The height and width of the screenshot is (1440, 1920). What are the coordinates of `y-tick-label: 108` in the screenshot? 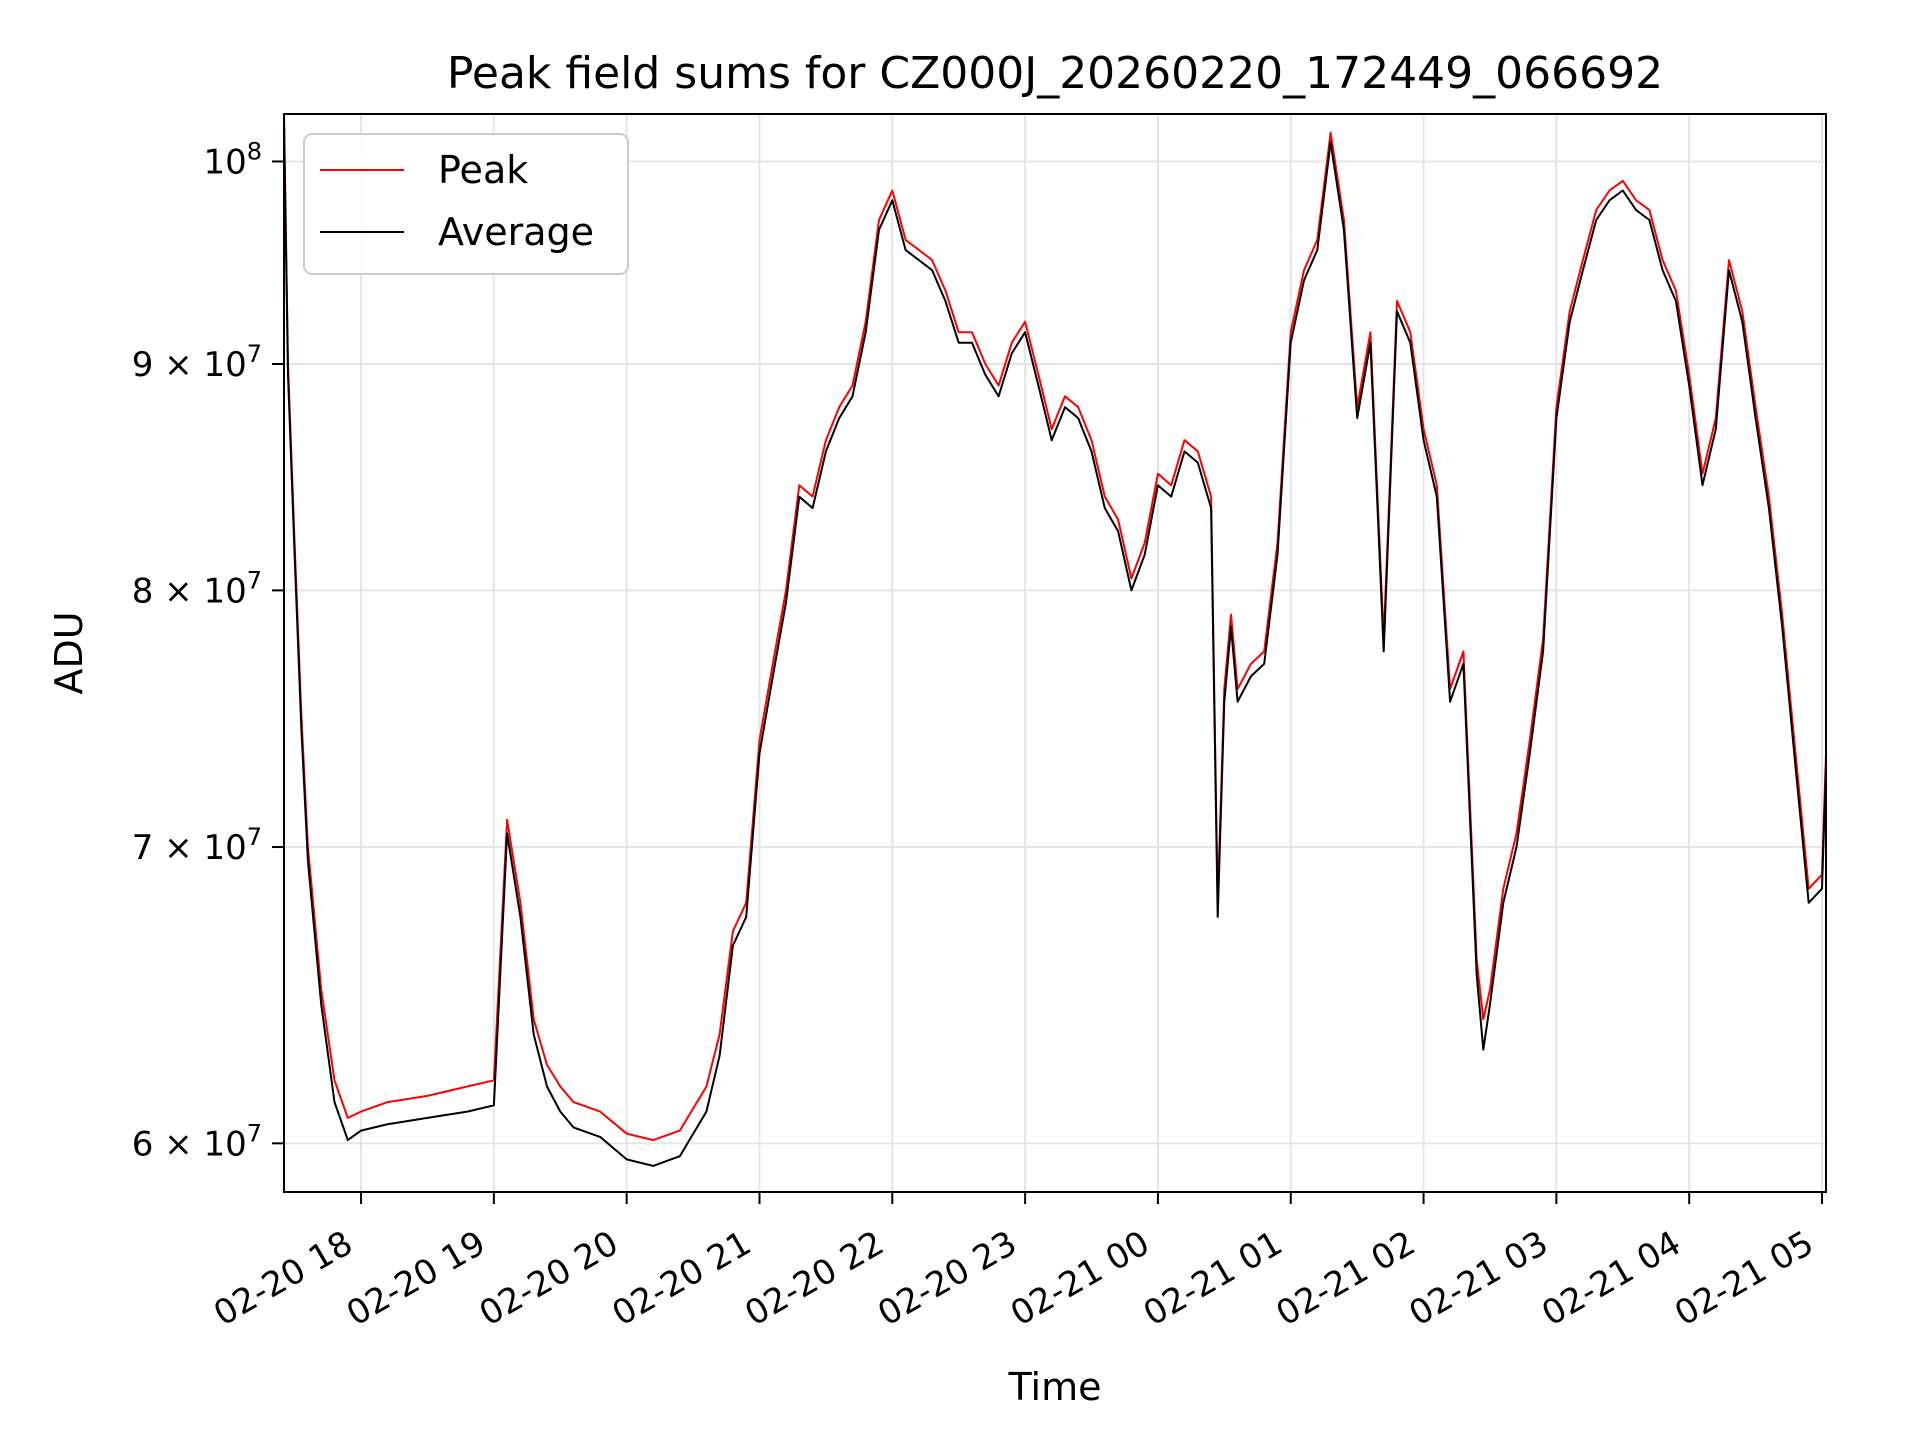 It's located at (232, 159).